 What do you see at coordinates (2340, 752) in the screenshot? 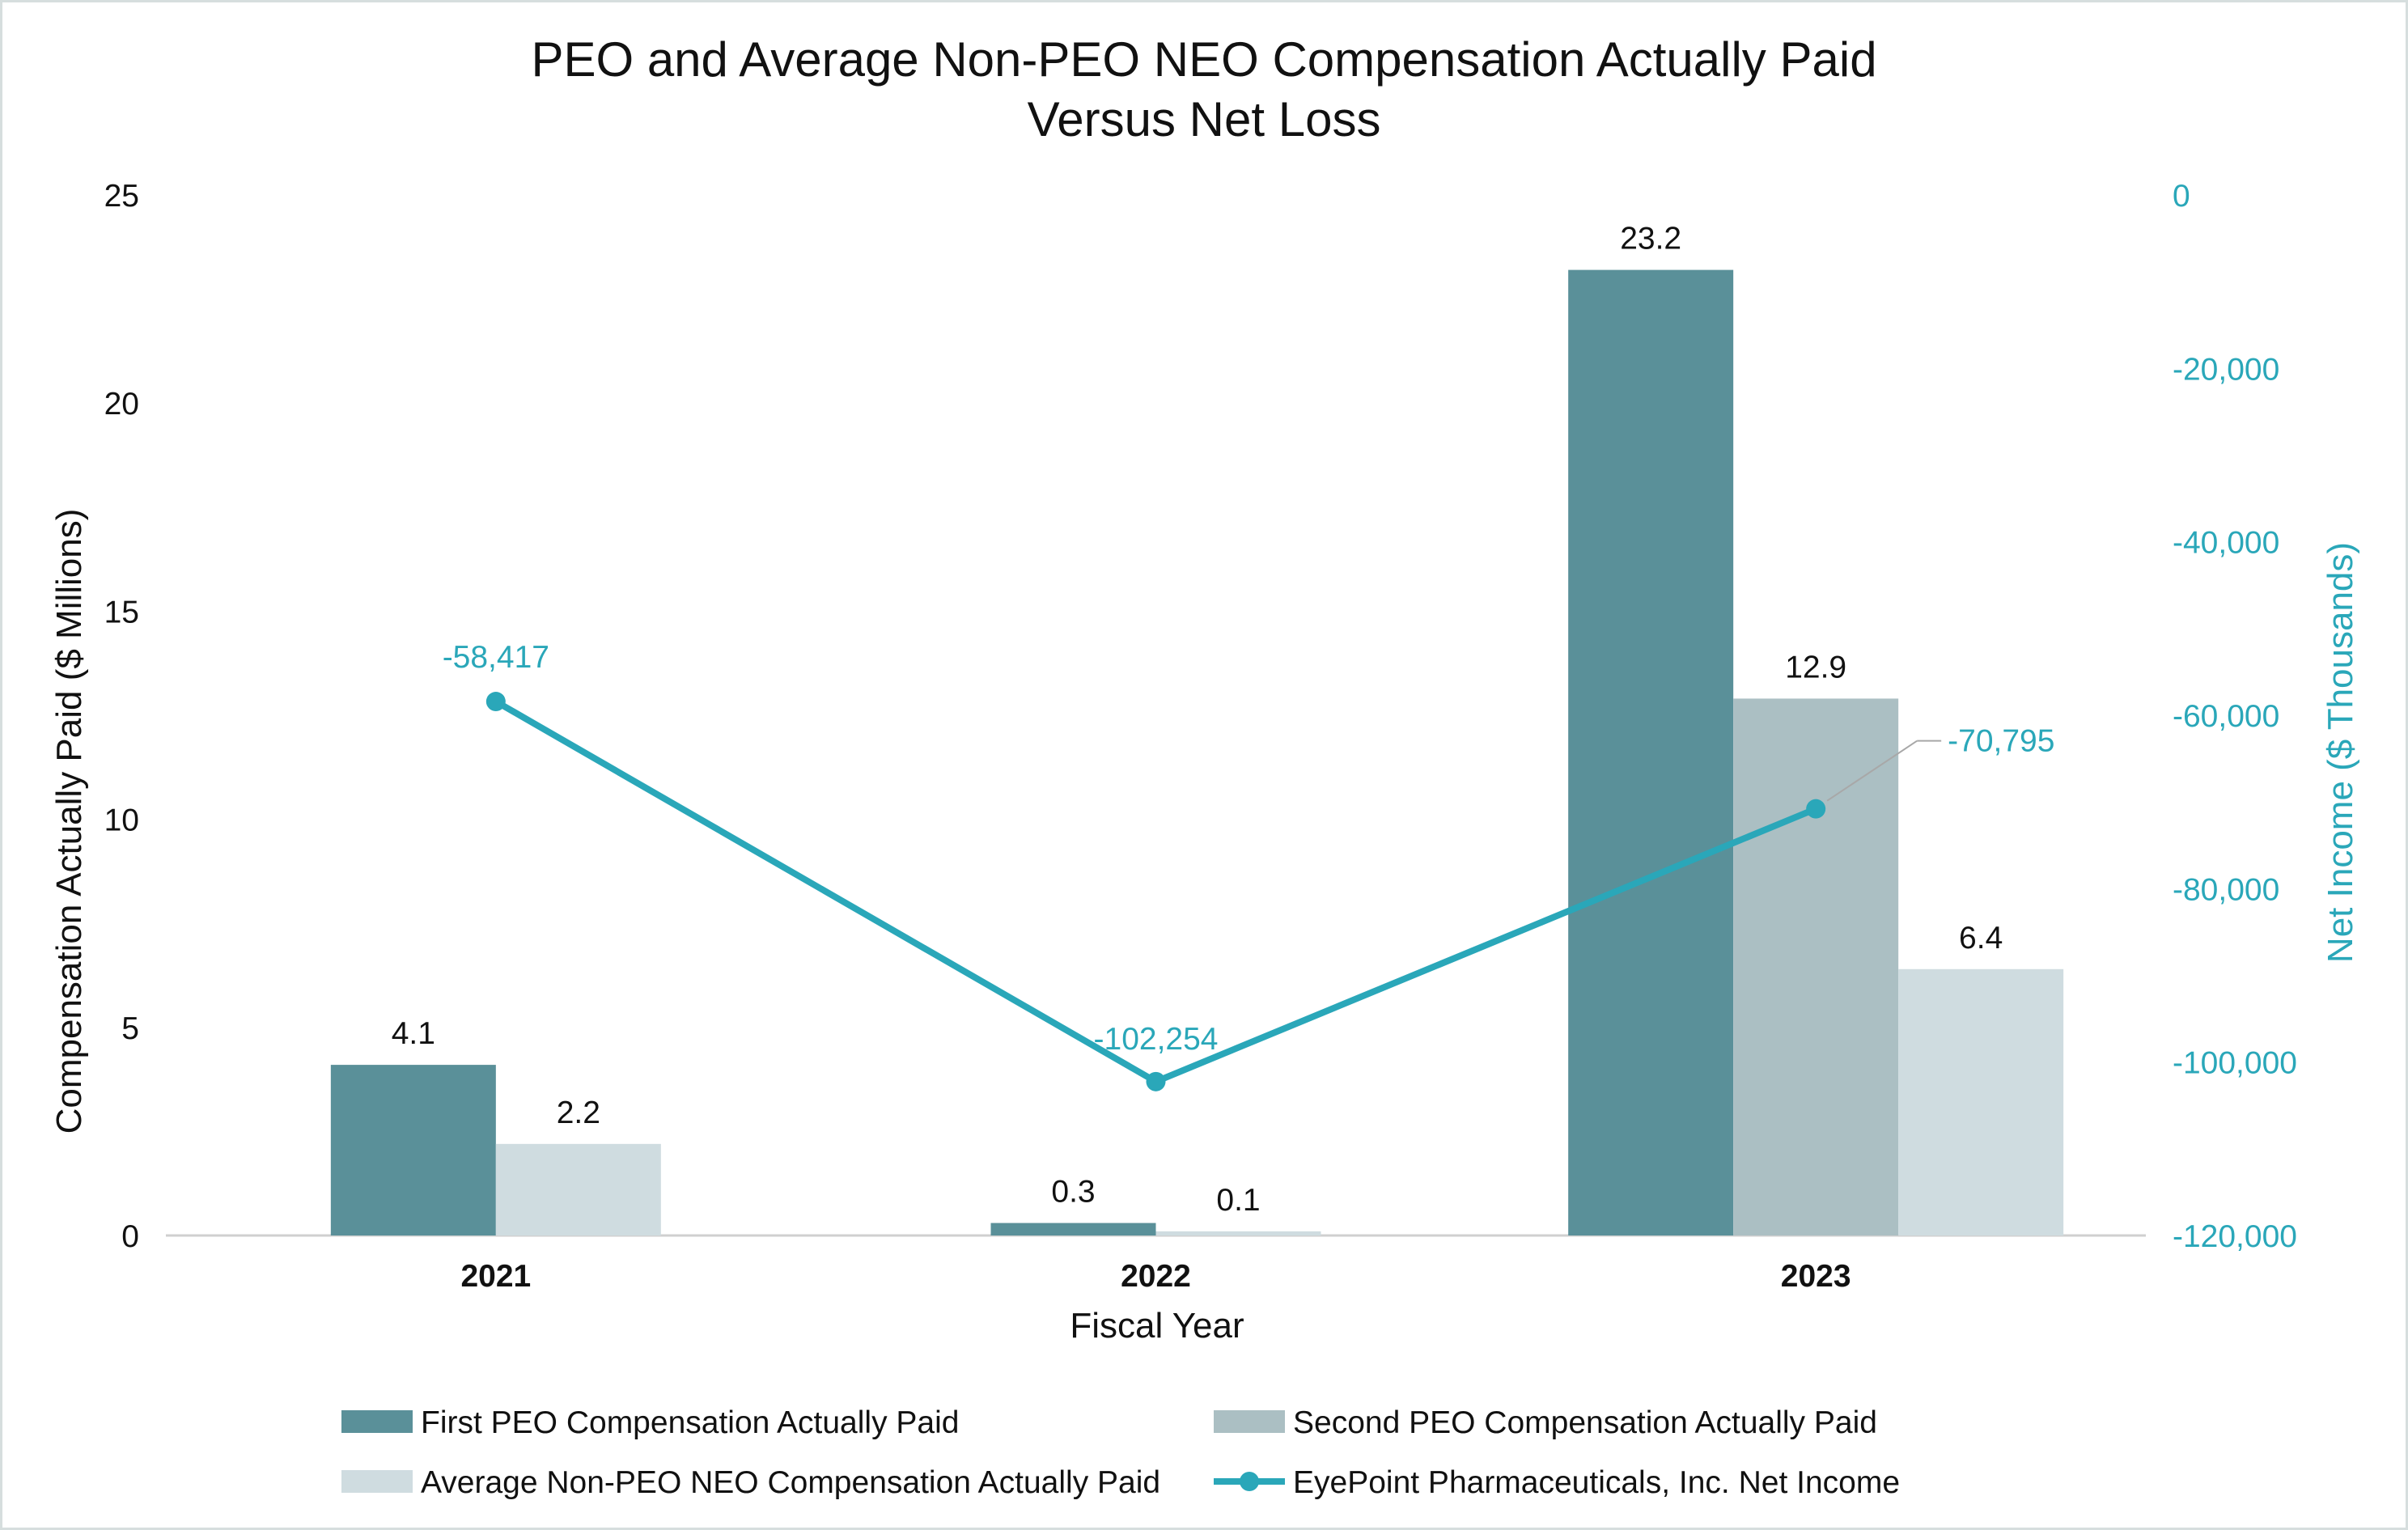
I see `right-axis-title: Net Income ($ Thousands)` at bounding box center [2340, 752].